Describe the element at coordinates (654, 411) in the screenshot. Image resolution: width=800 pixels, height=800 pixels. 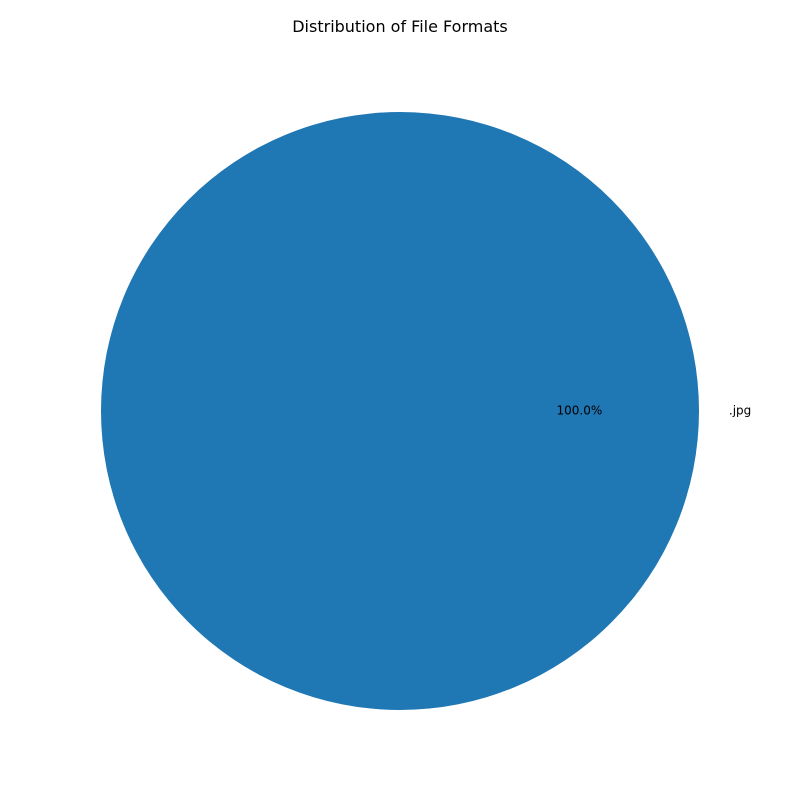
I see `pie-labels: .jpg 100.0%` at that location.